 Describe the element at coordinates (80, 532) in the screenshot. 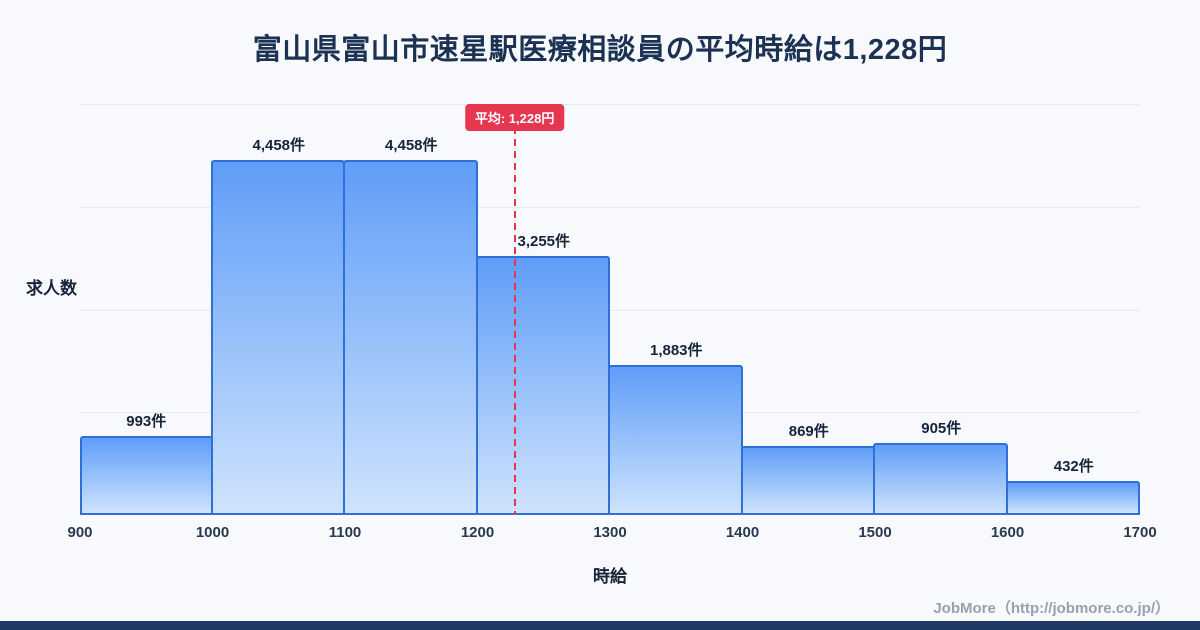

I see `x-tick-label: 900` at that location.